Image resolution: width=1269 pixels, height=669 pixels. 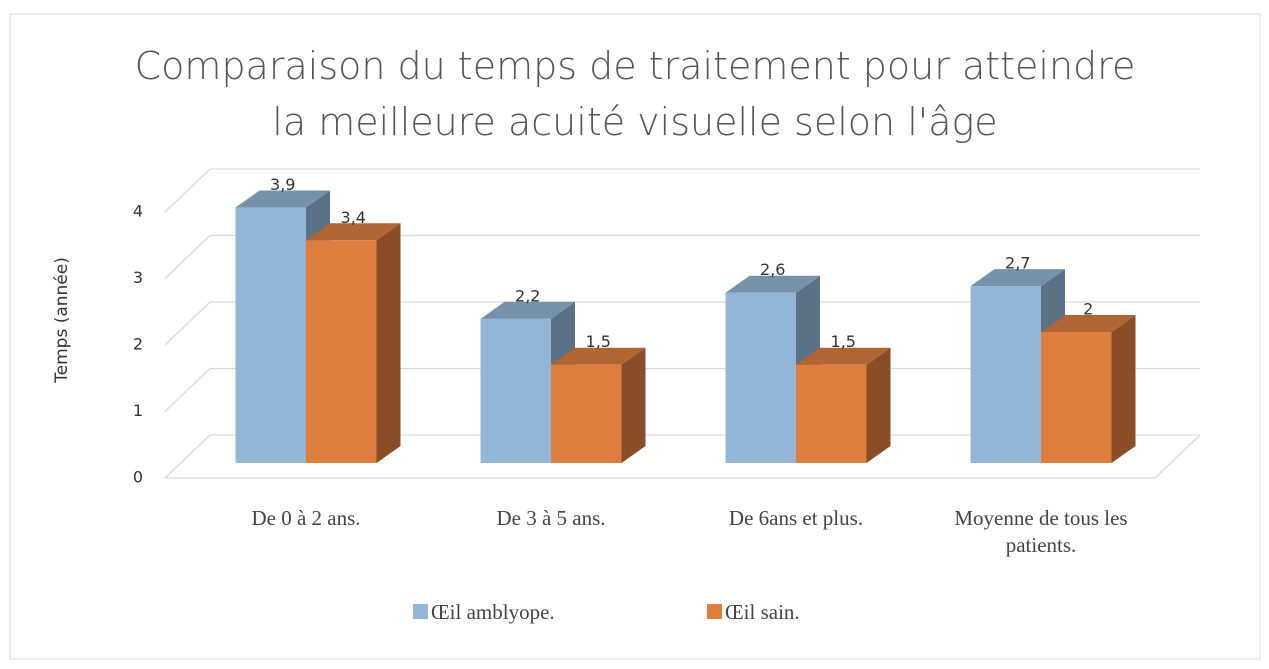 What do you see at coordinates (493, 612) in the screenshot?
I see `legend-label: Œil amblyope.` at bounding box center [493, 612].